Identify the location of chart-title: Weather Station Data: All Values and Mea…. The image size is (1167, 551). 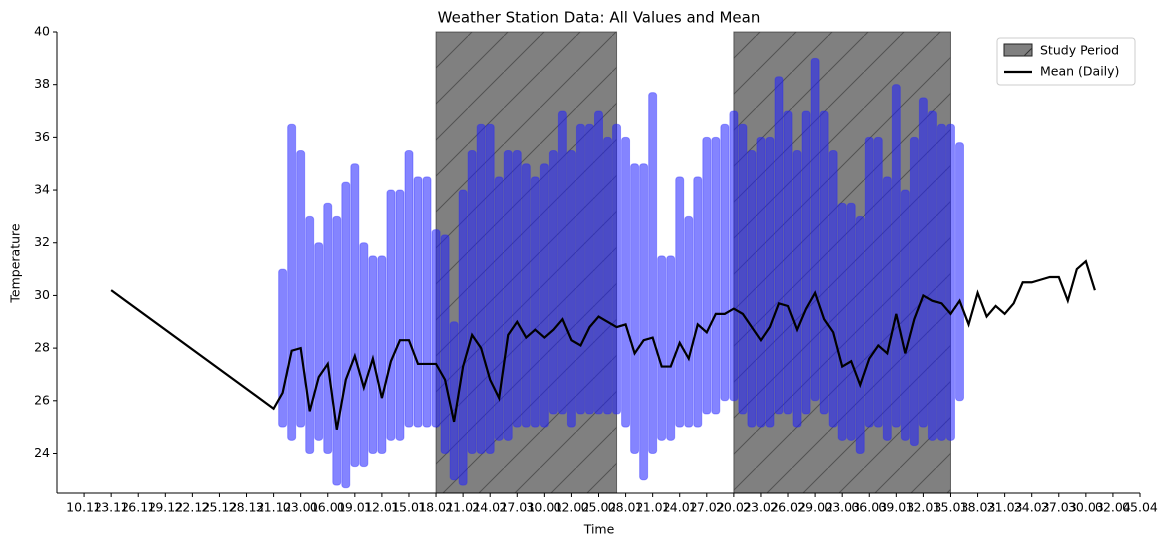
(599, 18).